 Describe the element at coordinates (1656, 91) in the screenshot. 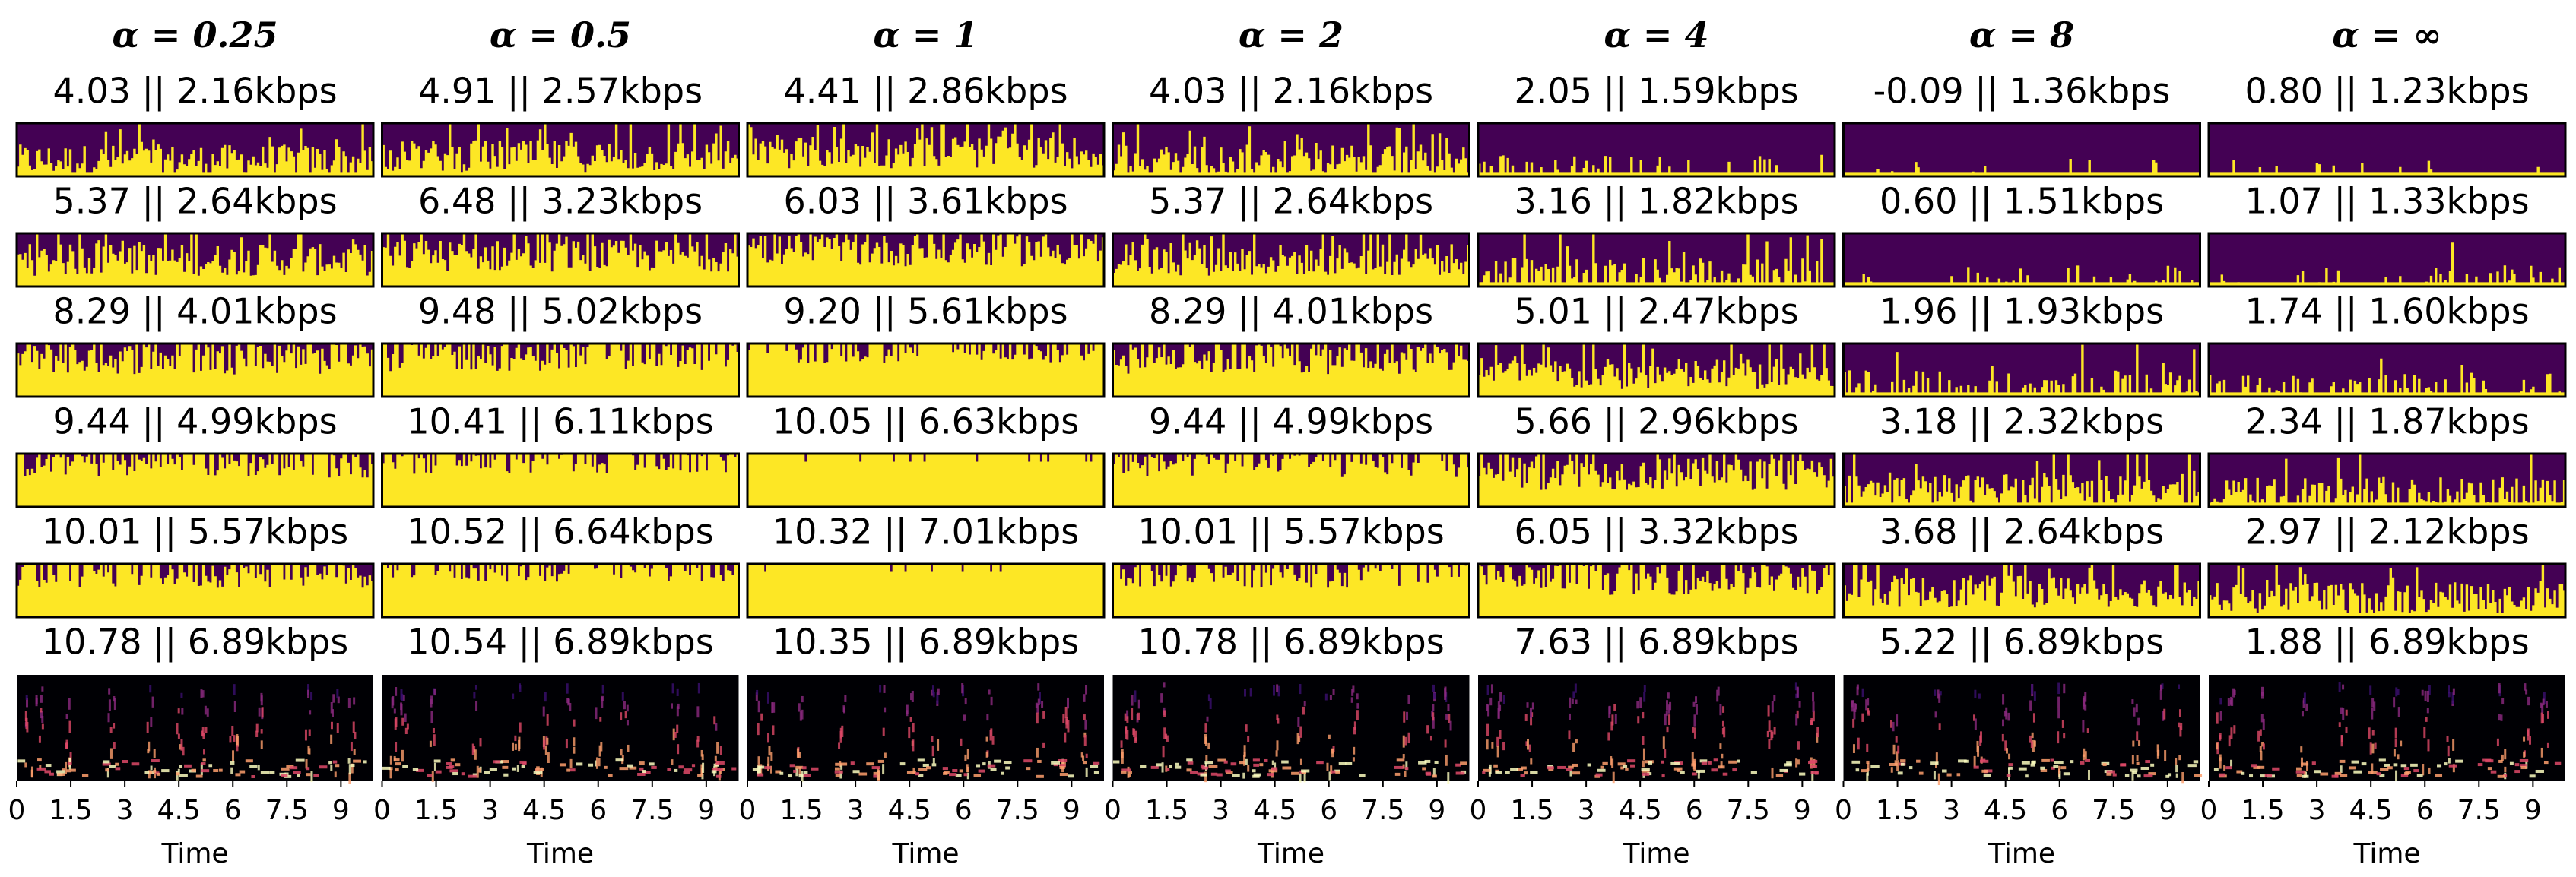

I see `panel-title: 2.05 || 1.59kbps` at that location.